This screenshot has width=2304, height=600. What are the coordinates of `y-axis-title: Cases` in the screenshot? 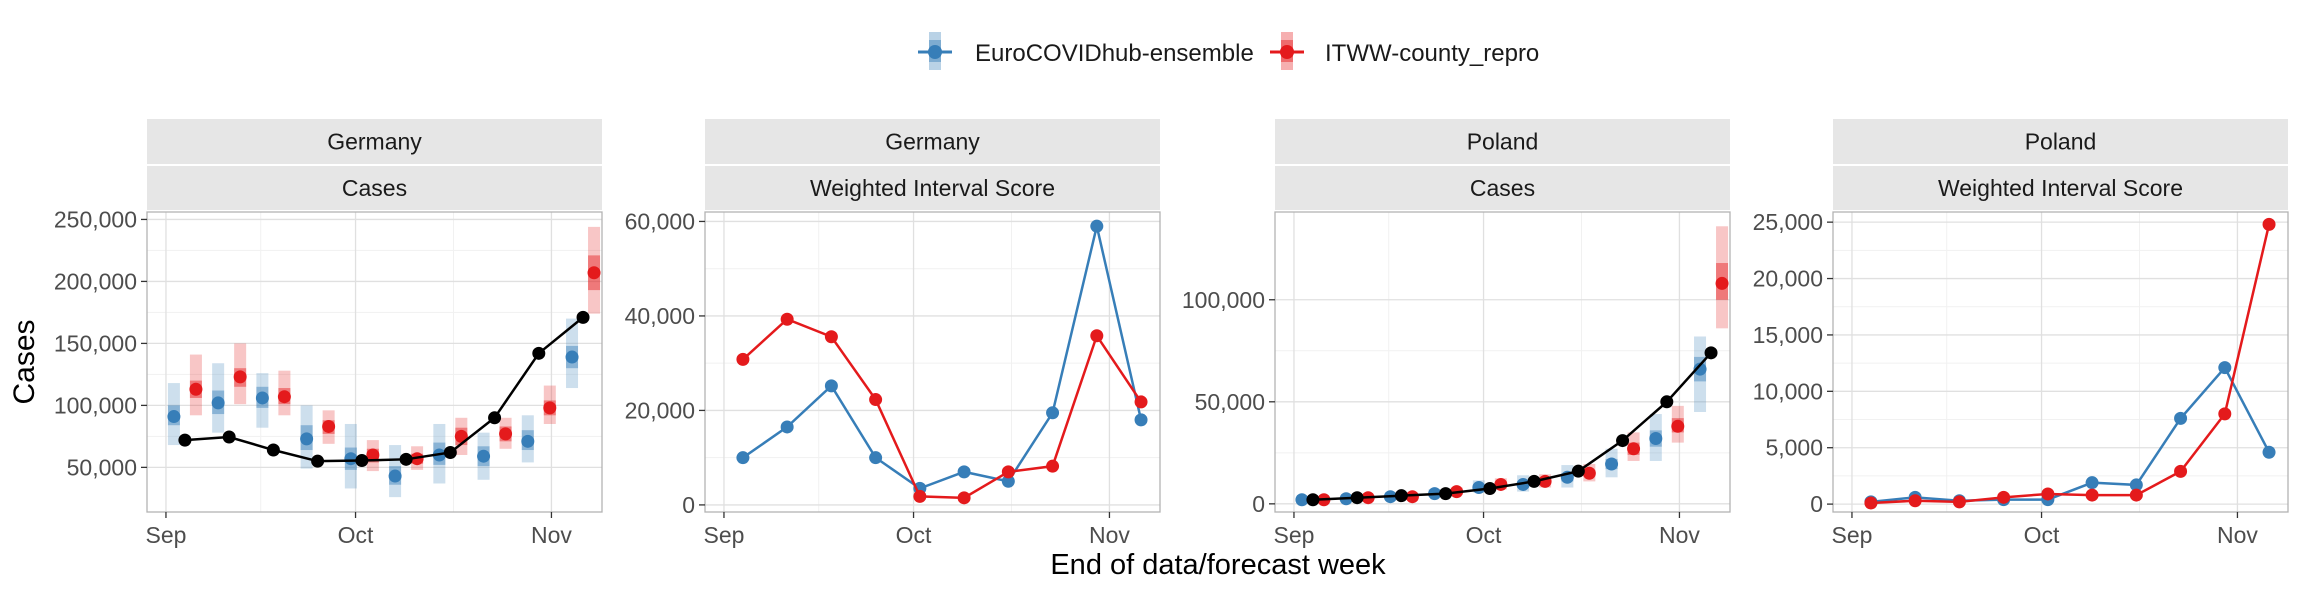 It's located at (24, 361).